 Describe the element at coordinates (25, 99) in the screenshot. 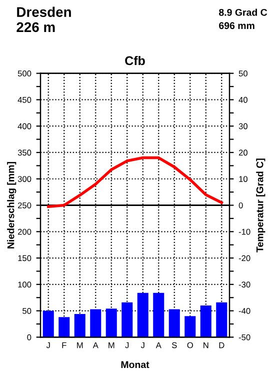

I see `y-tick-label: 450` at that location.